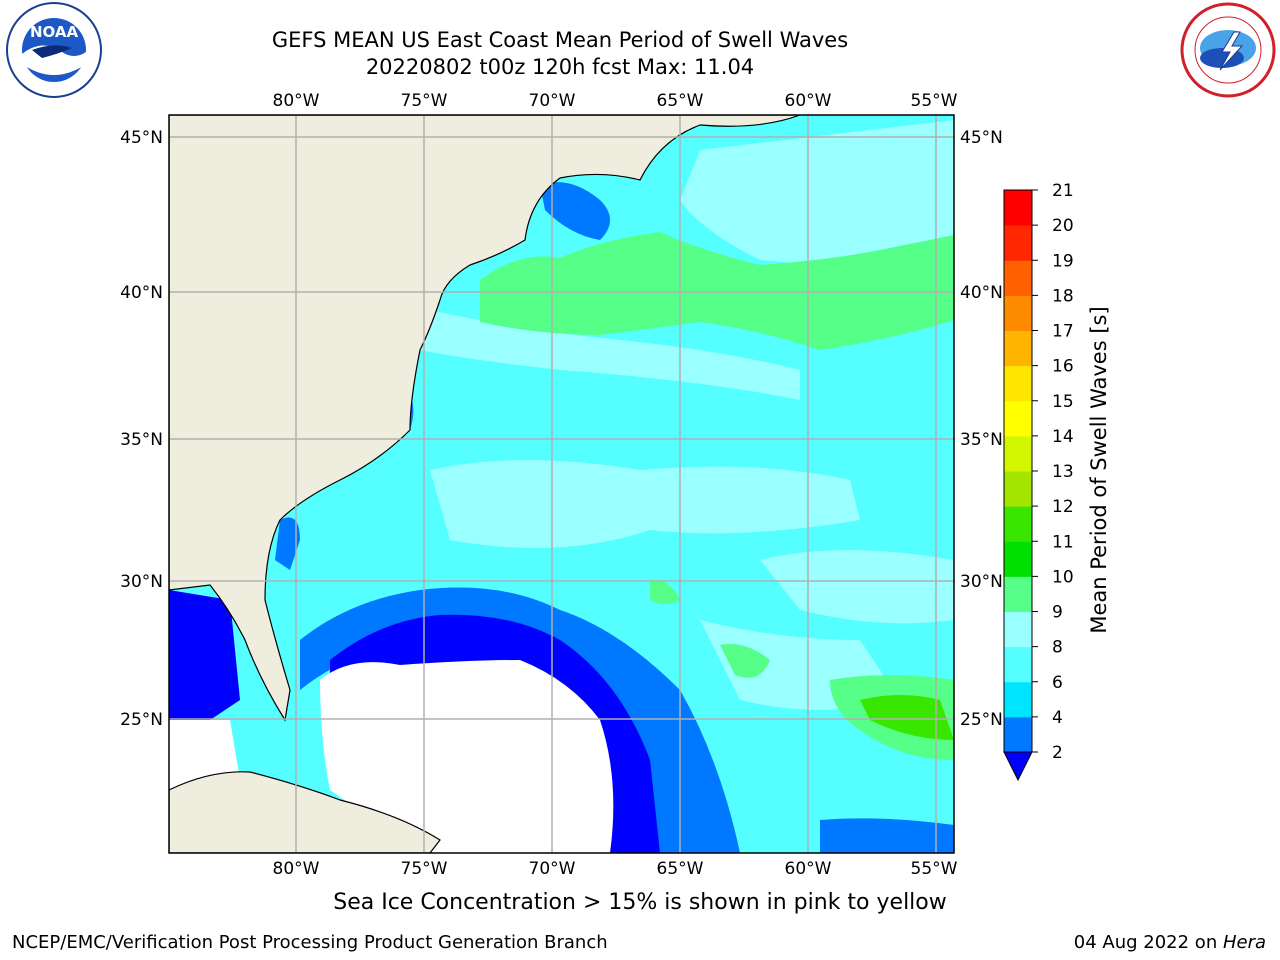 The image size is (1280, 960). Describe the element at coordinates (141, 582) in the screenshot. I see `lat-label-left: 30°N` at that location.